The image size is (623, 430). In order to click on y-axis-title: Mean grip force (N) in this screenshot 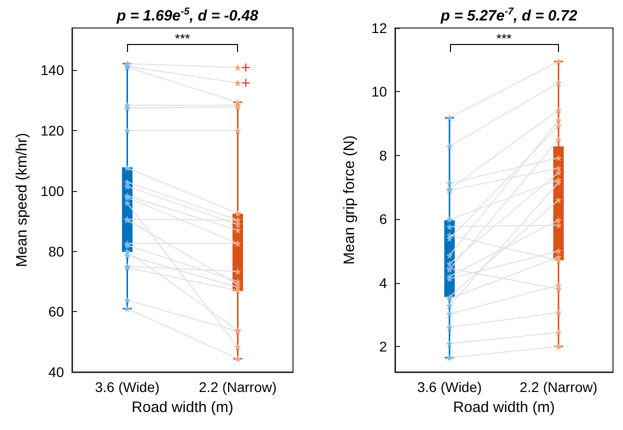, I will do `click(349, 200)`.